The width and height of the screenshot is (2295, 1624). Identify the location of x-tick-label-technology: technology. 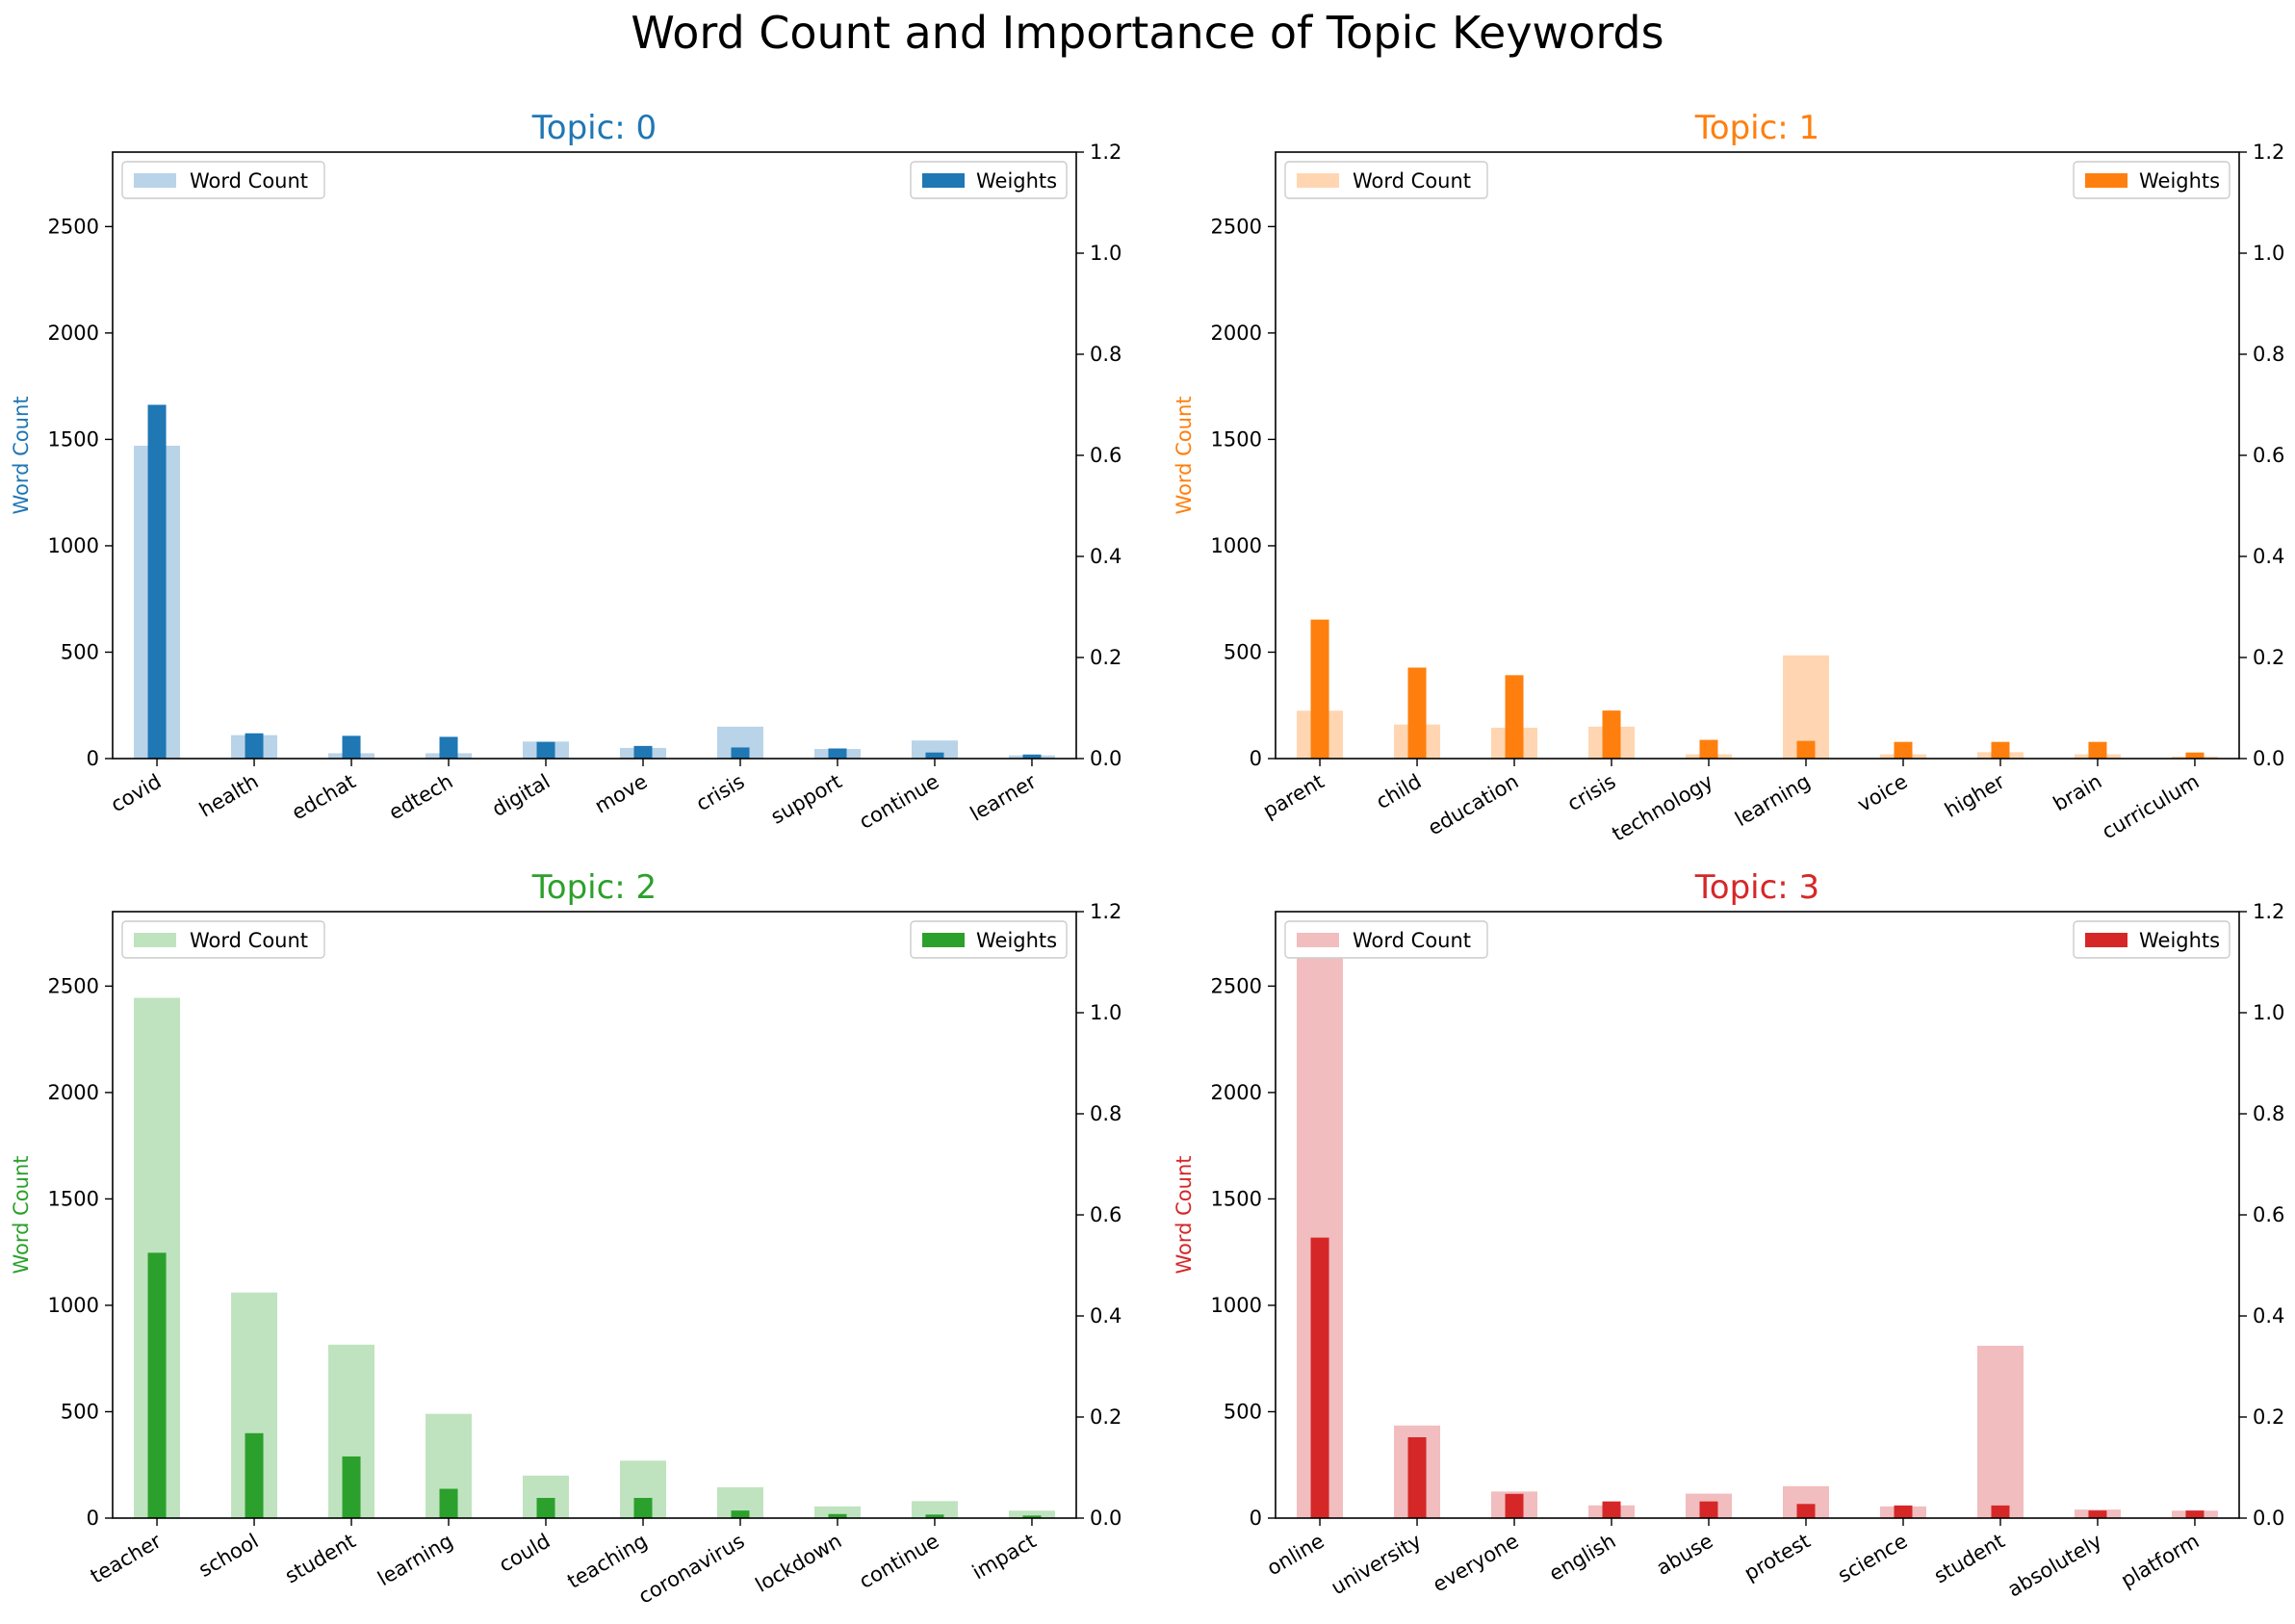
(1663, 808).